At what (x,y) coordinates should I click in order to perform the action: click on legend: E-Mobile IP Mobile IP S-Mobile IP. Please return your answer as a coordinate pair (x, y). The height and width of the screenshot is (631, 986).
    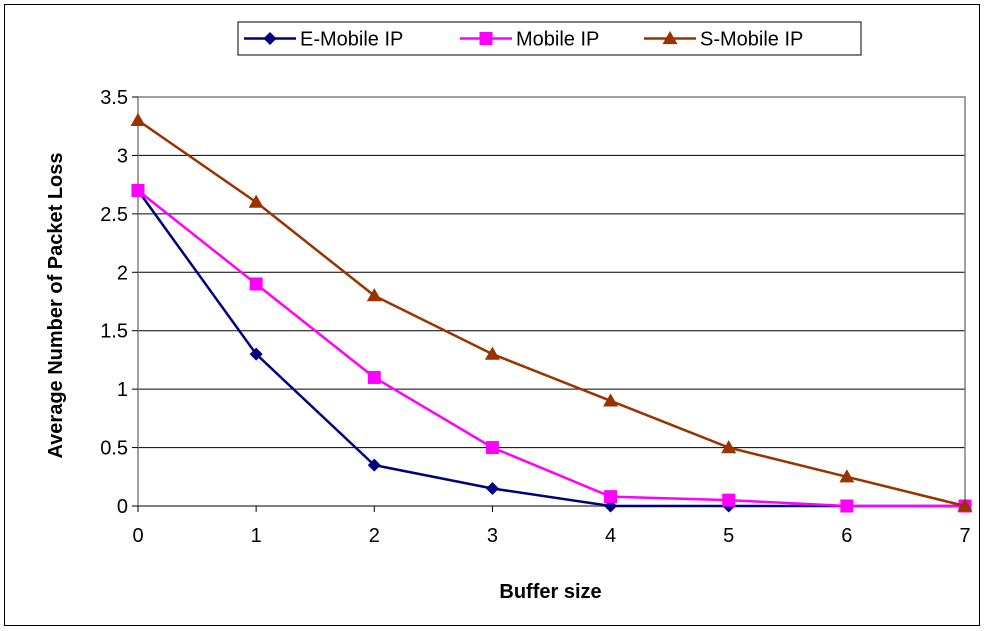
    Looking at the image, I should click on (549, 38).